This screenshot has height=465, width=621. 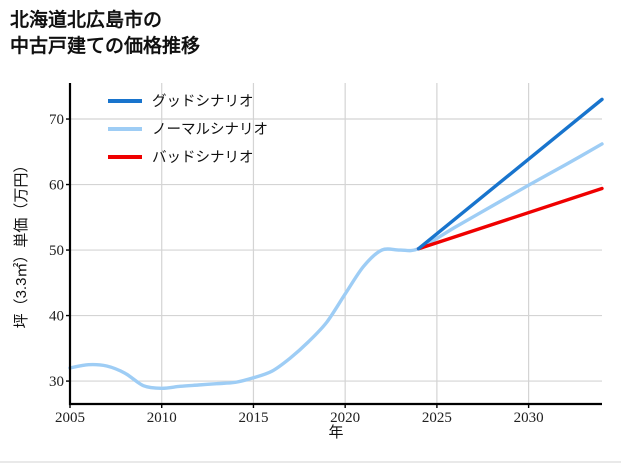 What do you see at coordinates (105, 33) in the screenshot?
I see `chart-title: 北海道北広島市の 中古戸建ての価格推移` at bounding box center [105, 33].